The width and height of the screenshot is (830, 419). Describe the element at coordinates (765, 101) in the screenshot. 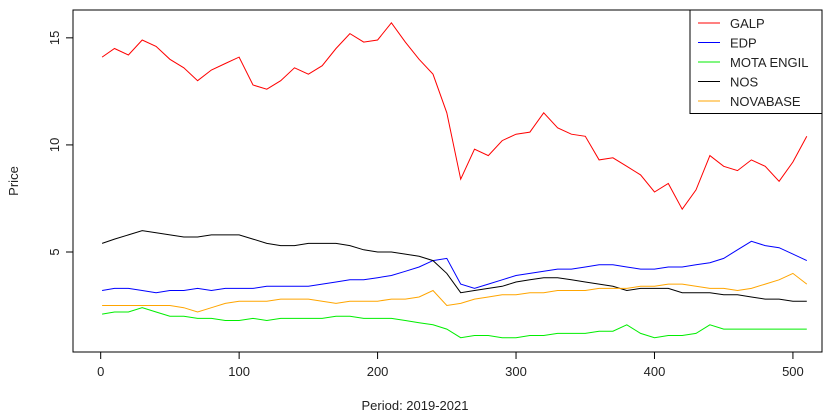

I see `legend-label: NOVABASE` at that location.